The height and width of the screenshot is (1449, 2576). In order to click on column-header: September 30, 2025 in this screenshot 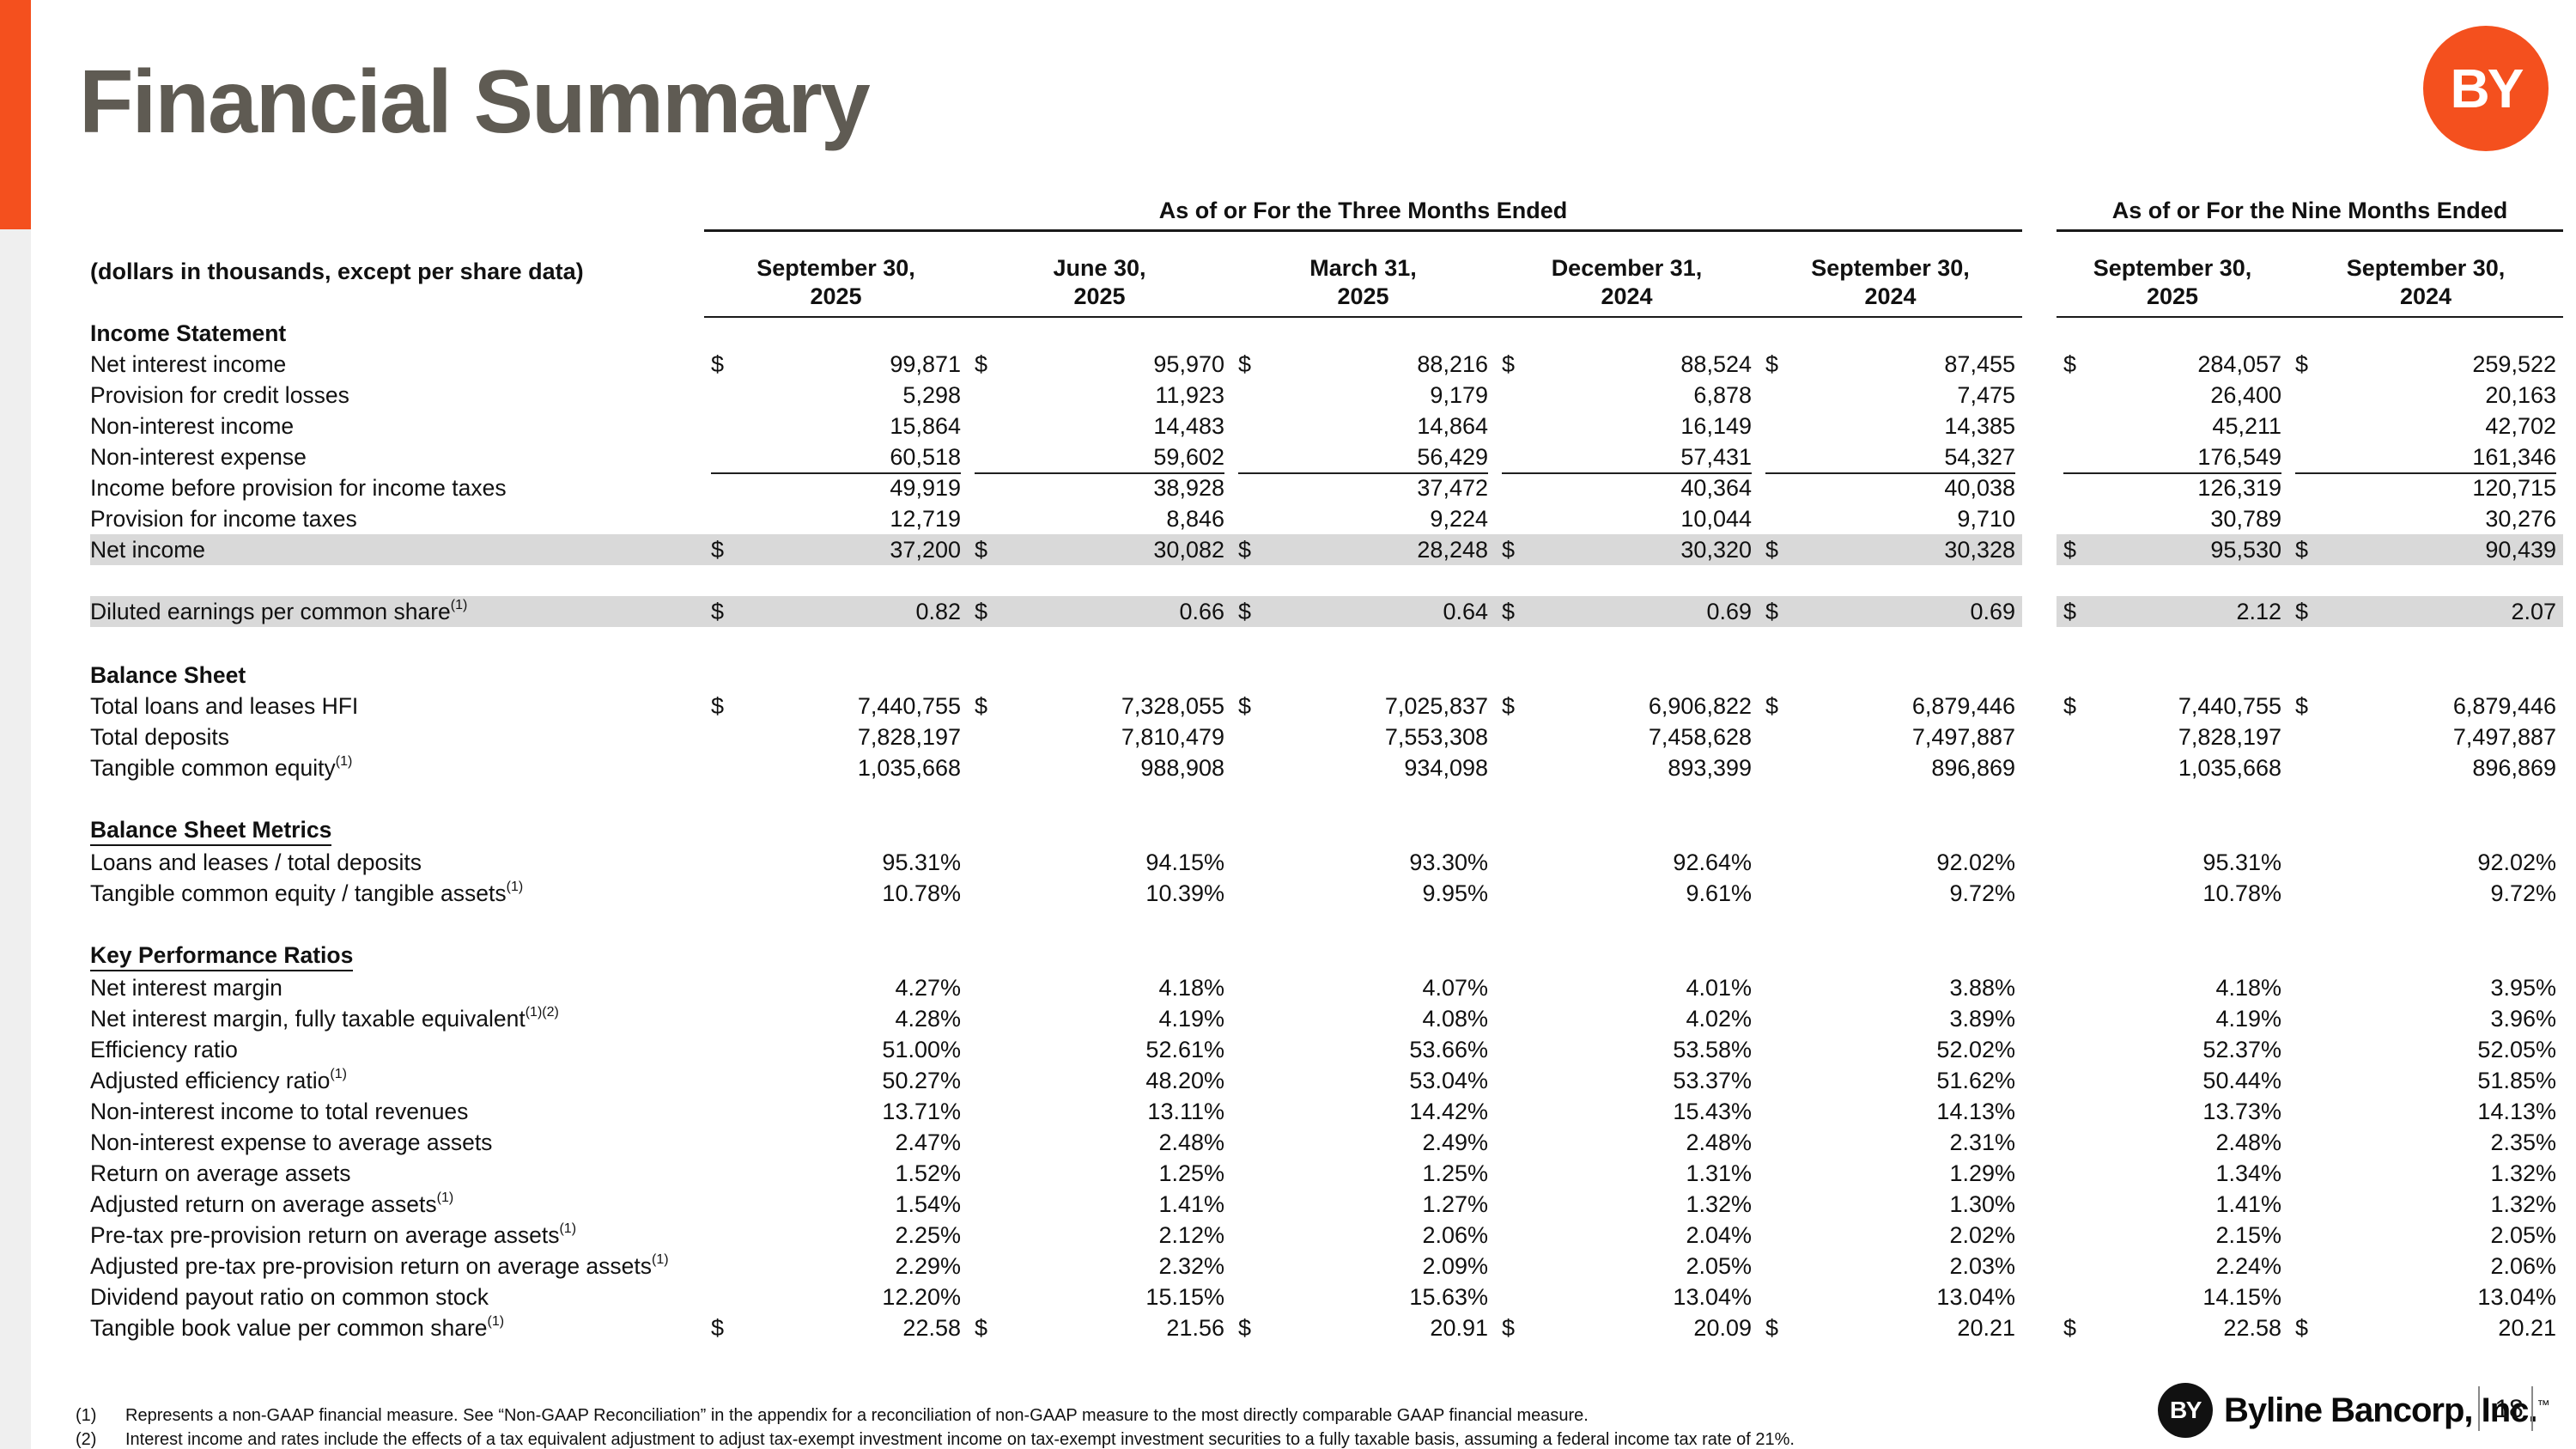, I will do `click(836, 275)`.